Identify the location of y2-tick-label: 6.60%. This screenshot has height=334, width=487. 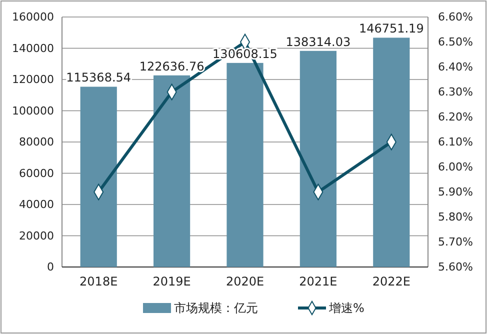
(455, 17).